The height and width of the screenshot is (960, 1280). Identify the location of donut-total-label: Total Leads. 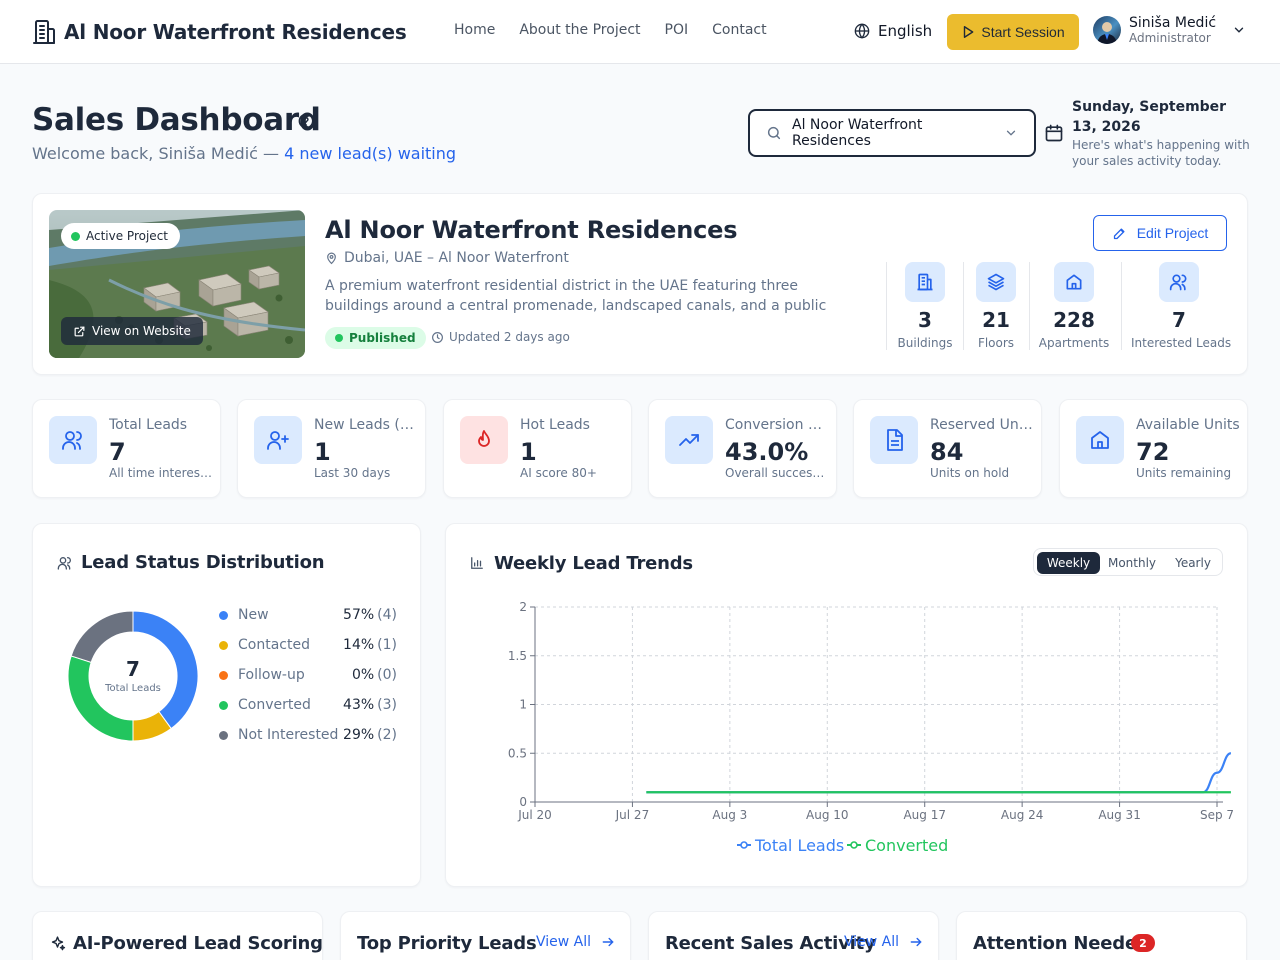
(133, 688).